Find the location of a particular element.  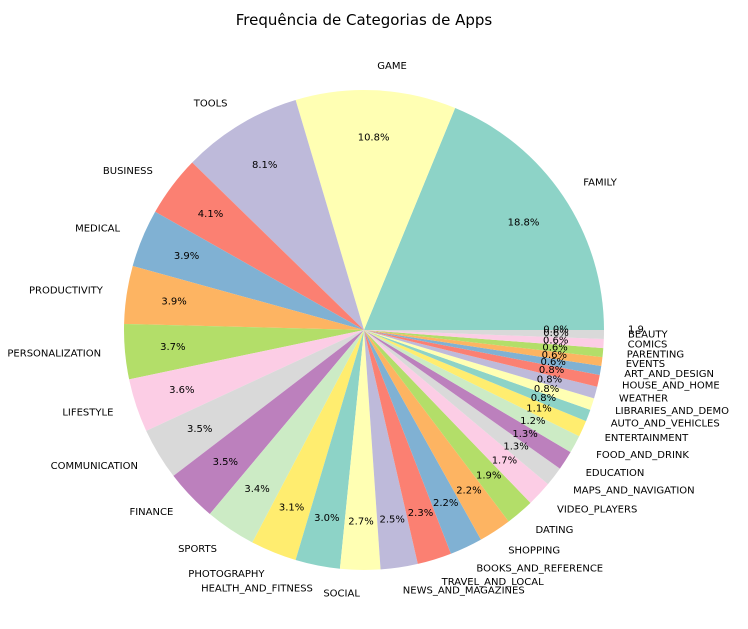

category-label-personalization: PERSONALIZATION is located at coordinates (54, 354).